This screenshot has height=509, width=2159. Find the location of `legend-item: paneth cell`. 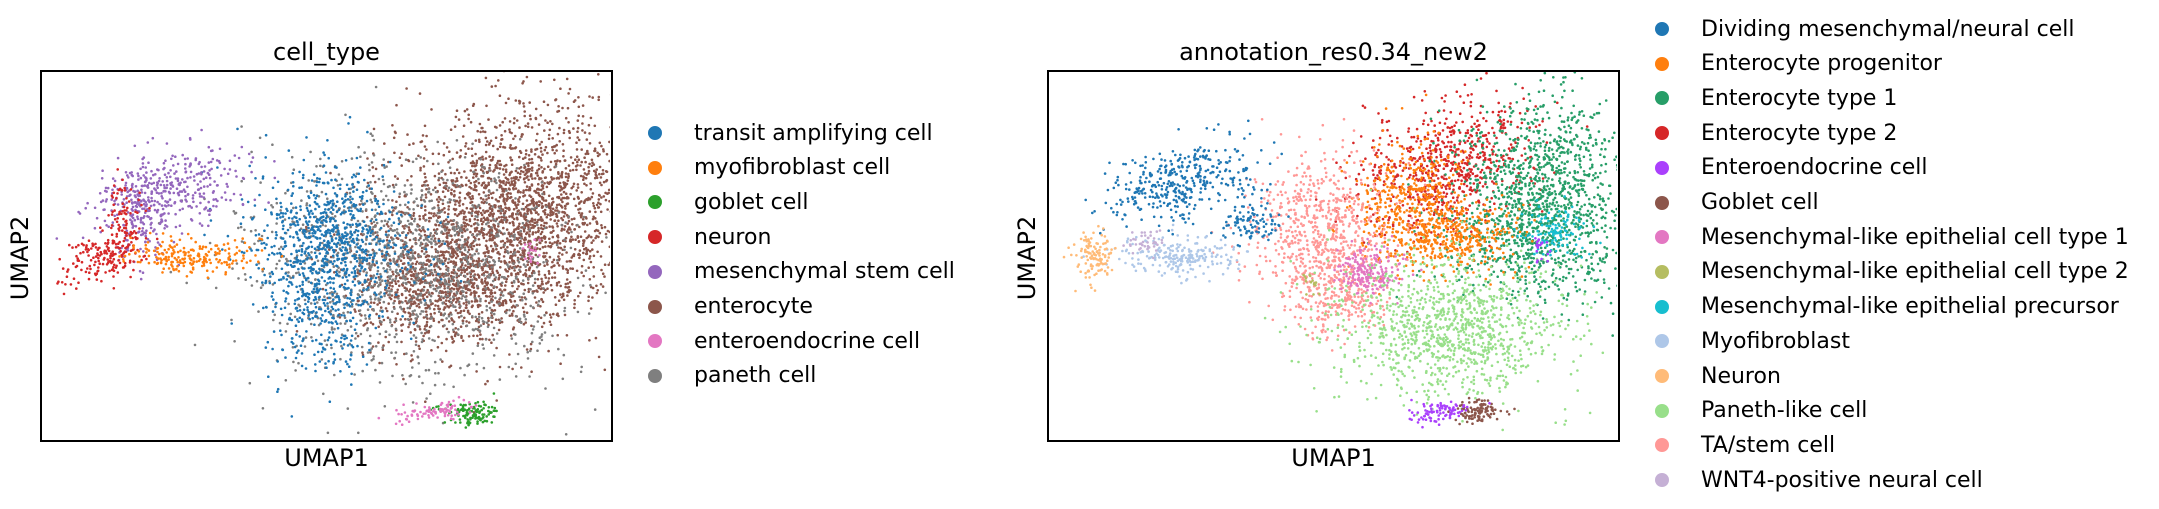

legend-item: paneth cell is located at coordinates (732, 376).